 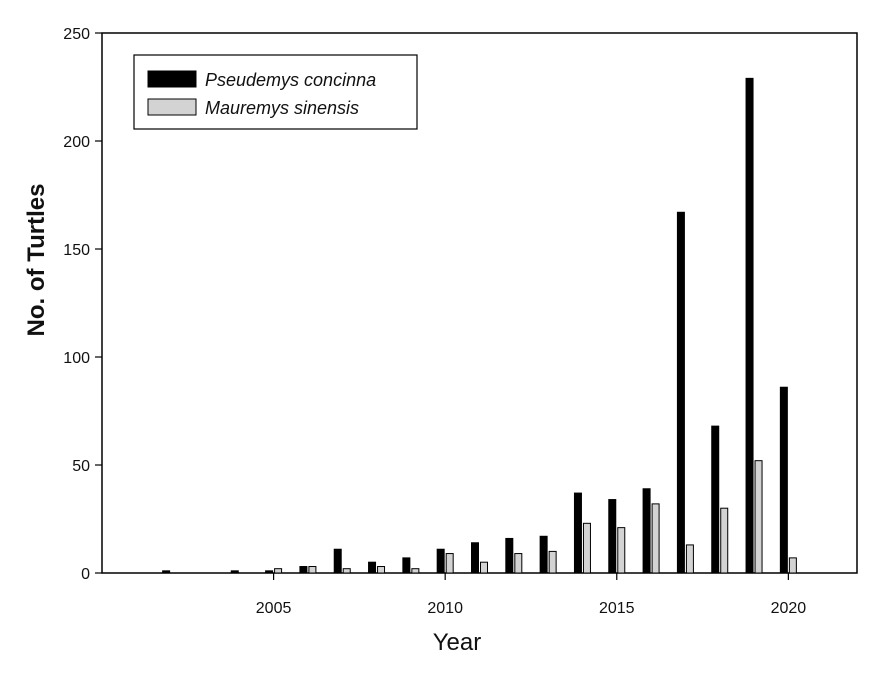 I want to click on bar-mauremys-2010, so click(x=449, y=563).